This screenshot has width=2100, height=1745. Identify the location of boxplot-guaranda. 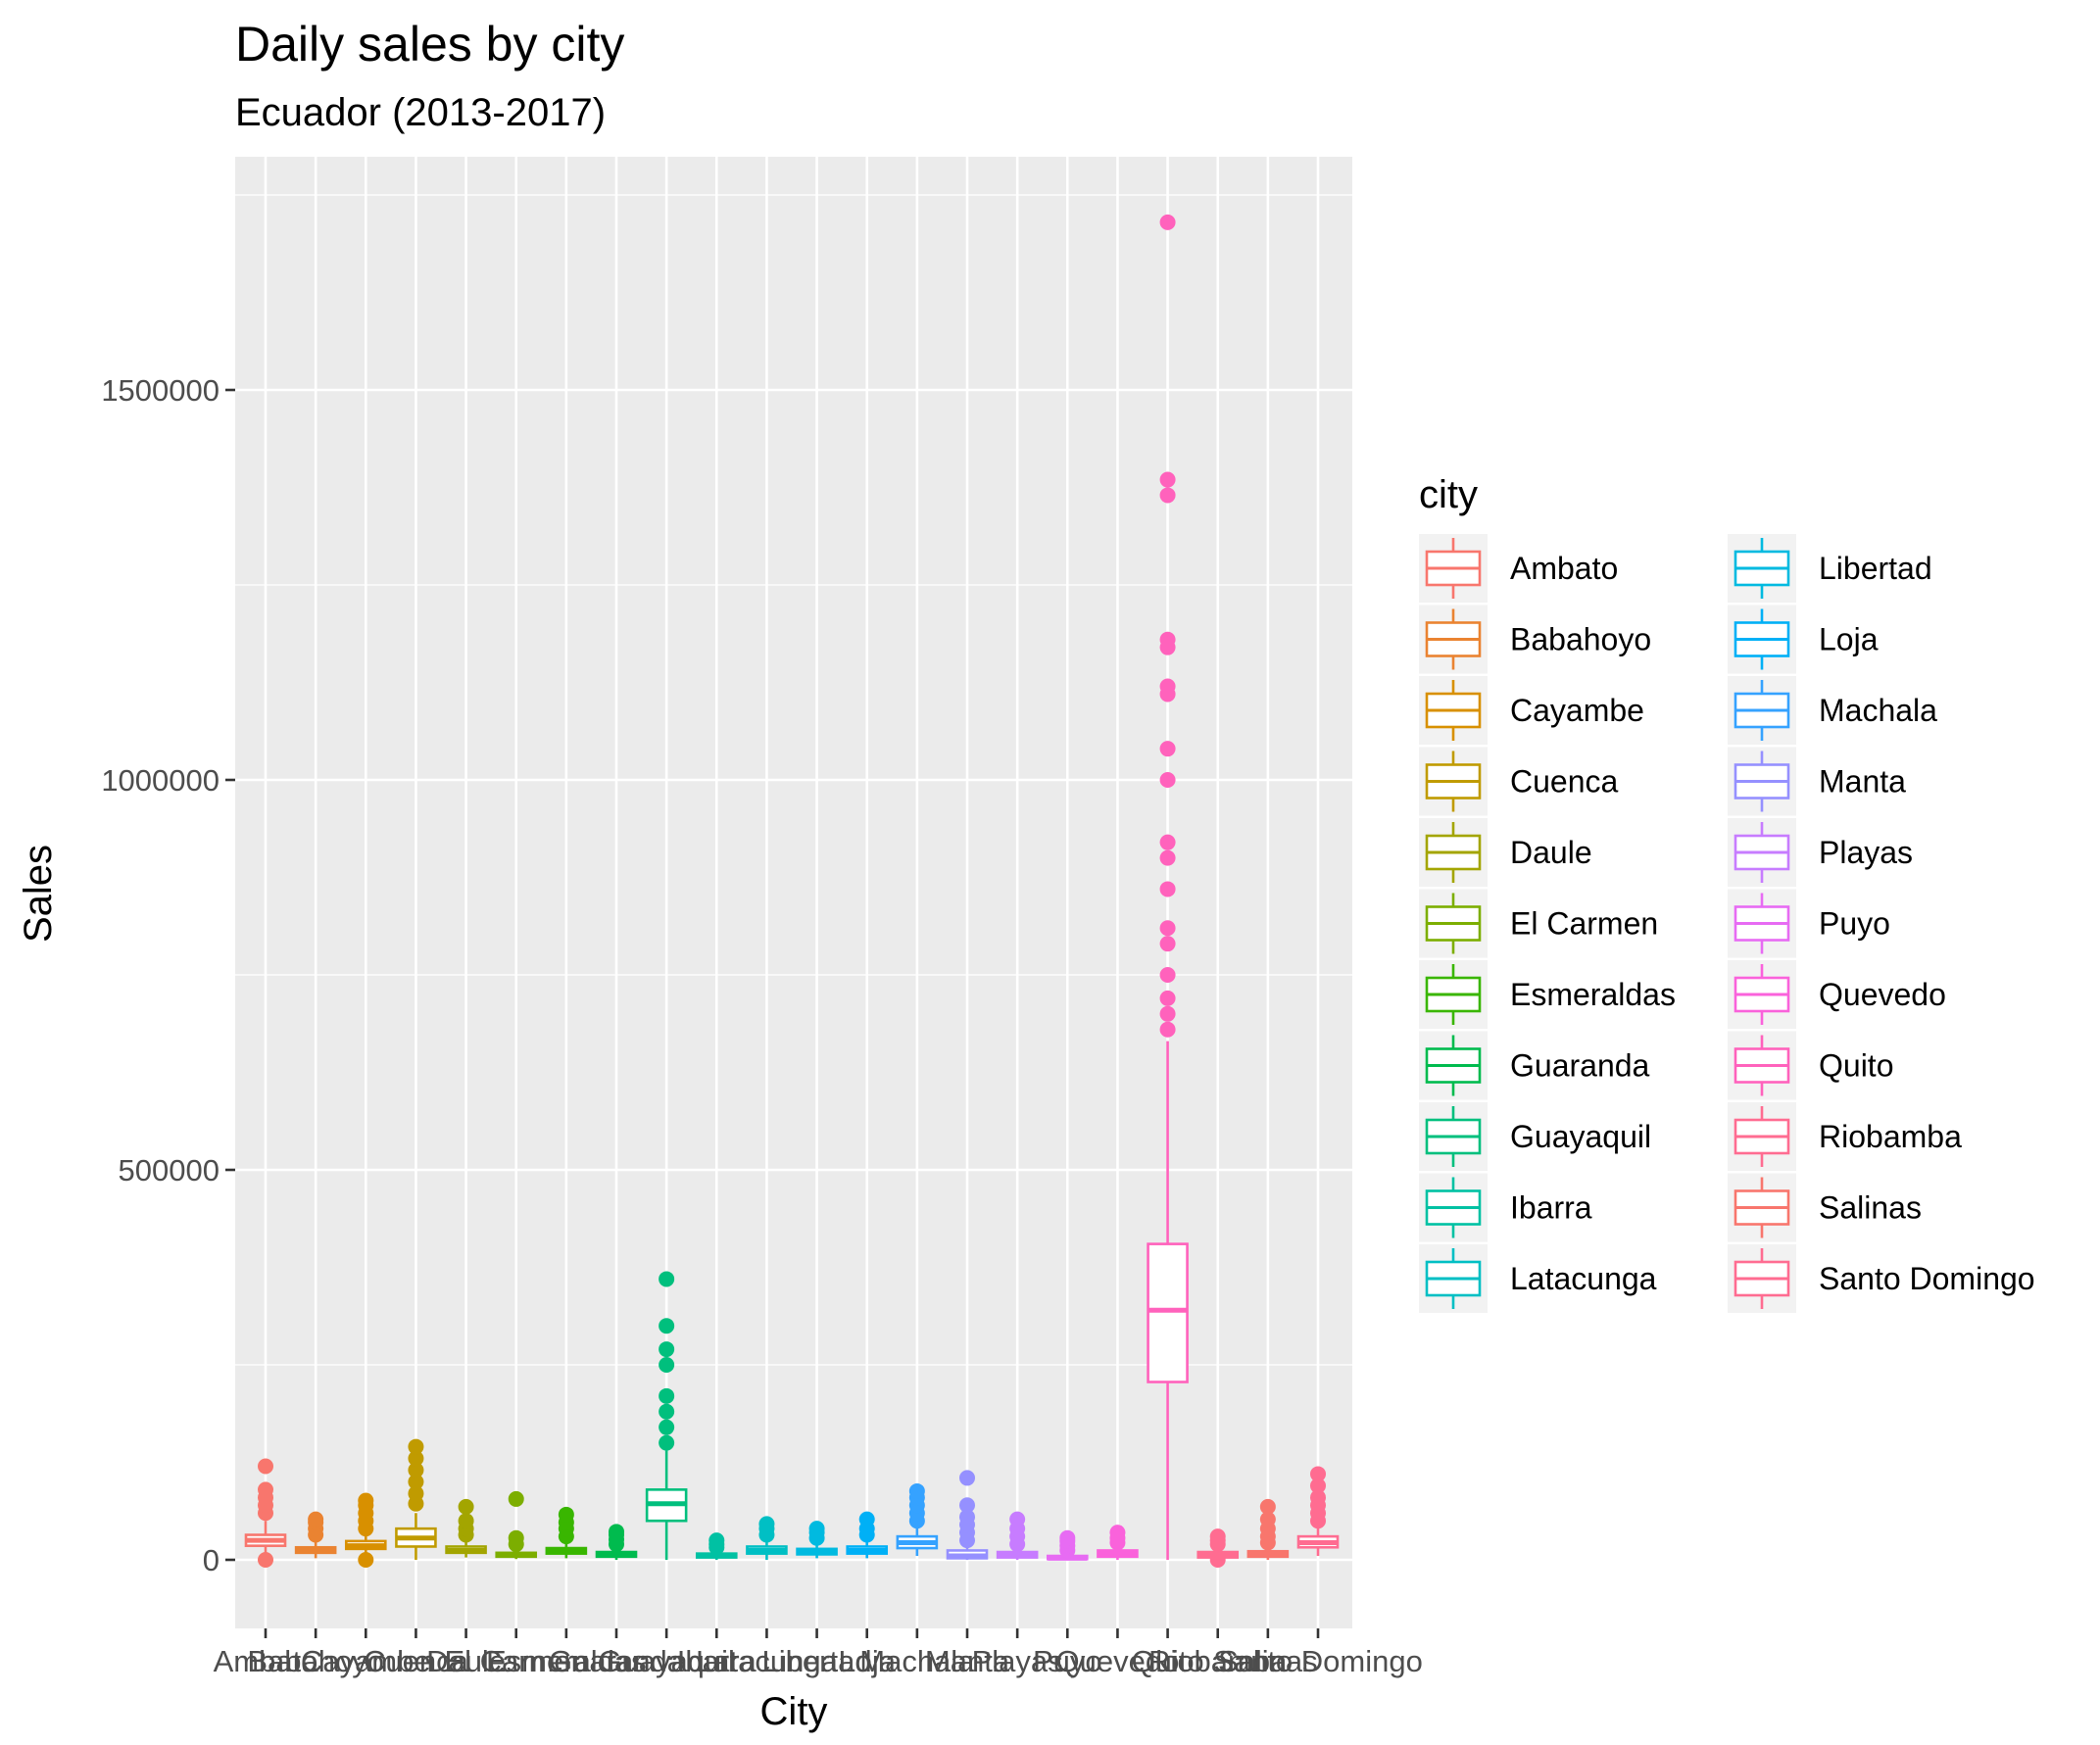
(617, 1542).